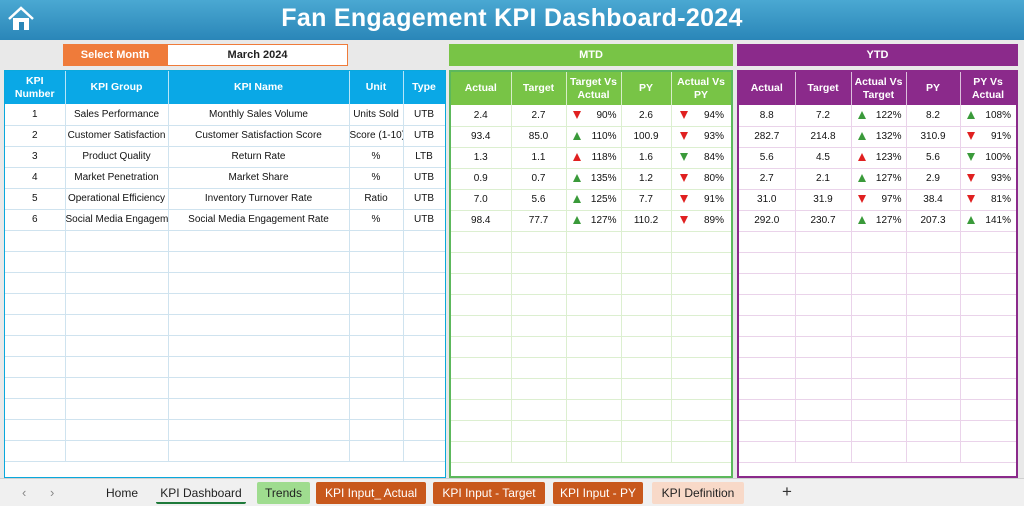 The height and width of the screenshot is (506, 1024). Describe the element at coordinates (52, 492) in the screenshot. I see `chevron-right-icon: ›` at that location.